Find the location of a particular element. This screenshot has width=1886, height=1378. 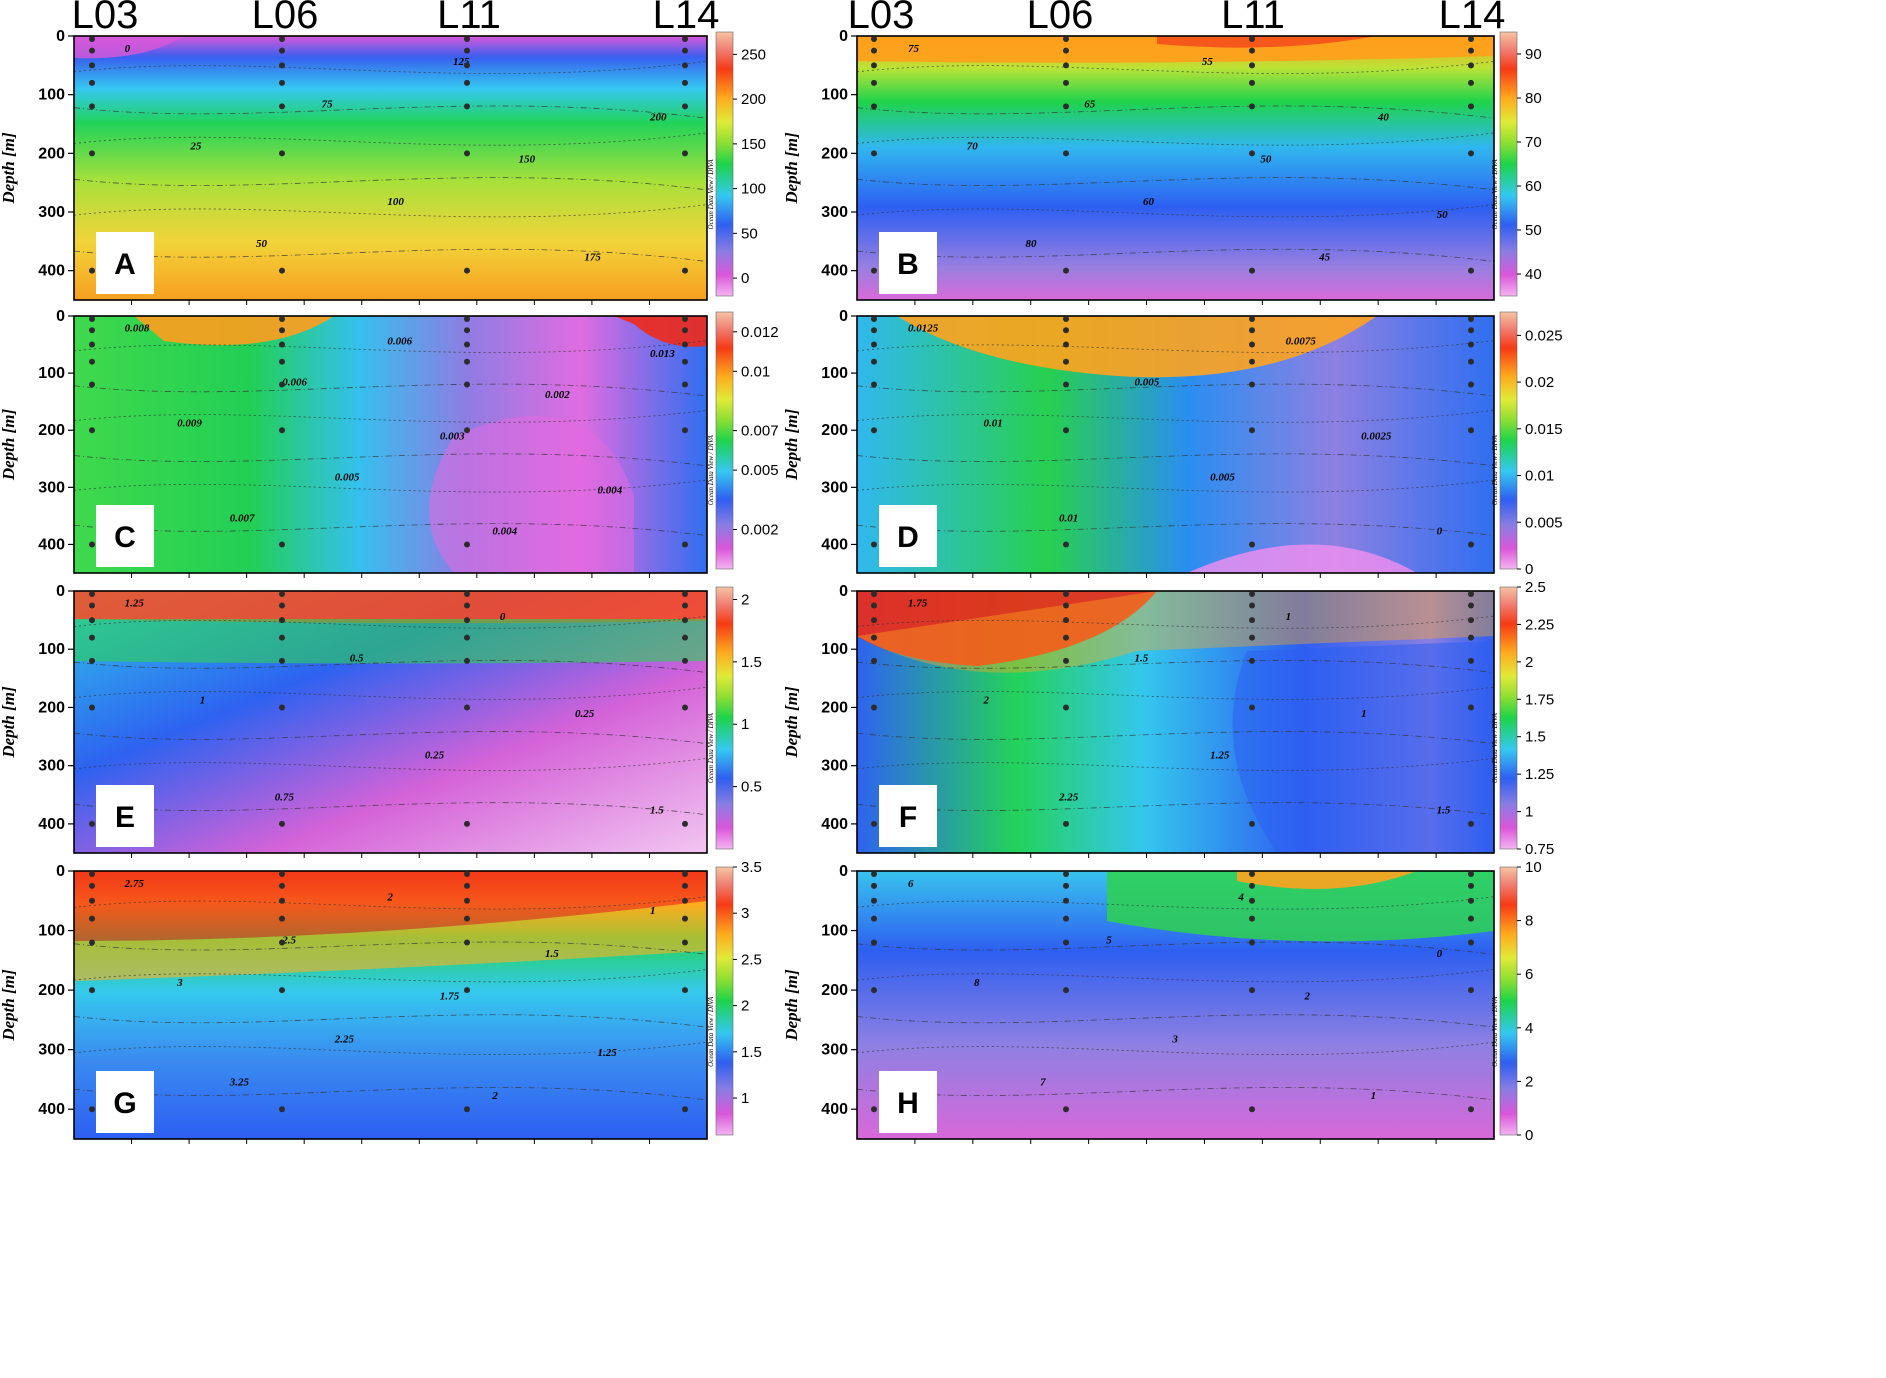

contour-label: 0.0075 is located at coordinates (1301, 341).